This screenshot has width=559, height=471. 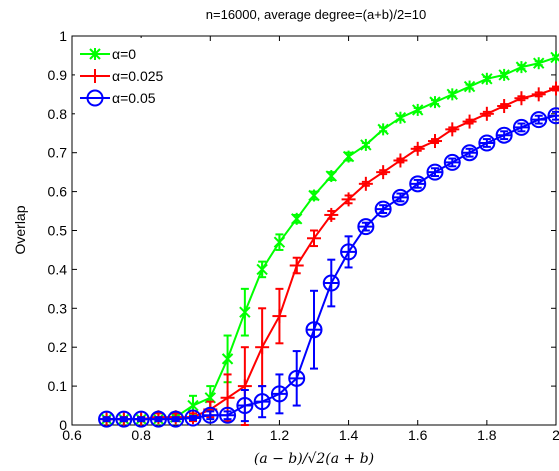 I want to click on y-tick-label: 0.2, so click(x=58, y=347).